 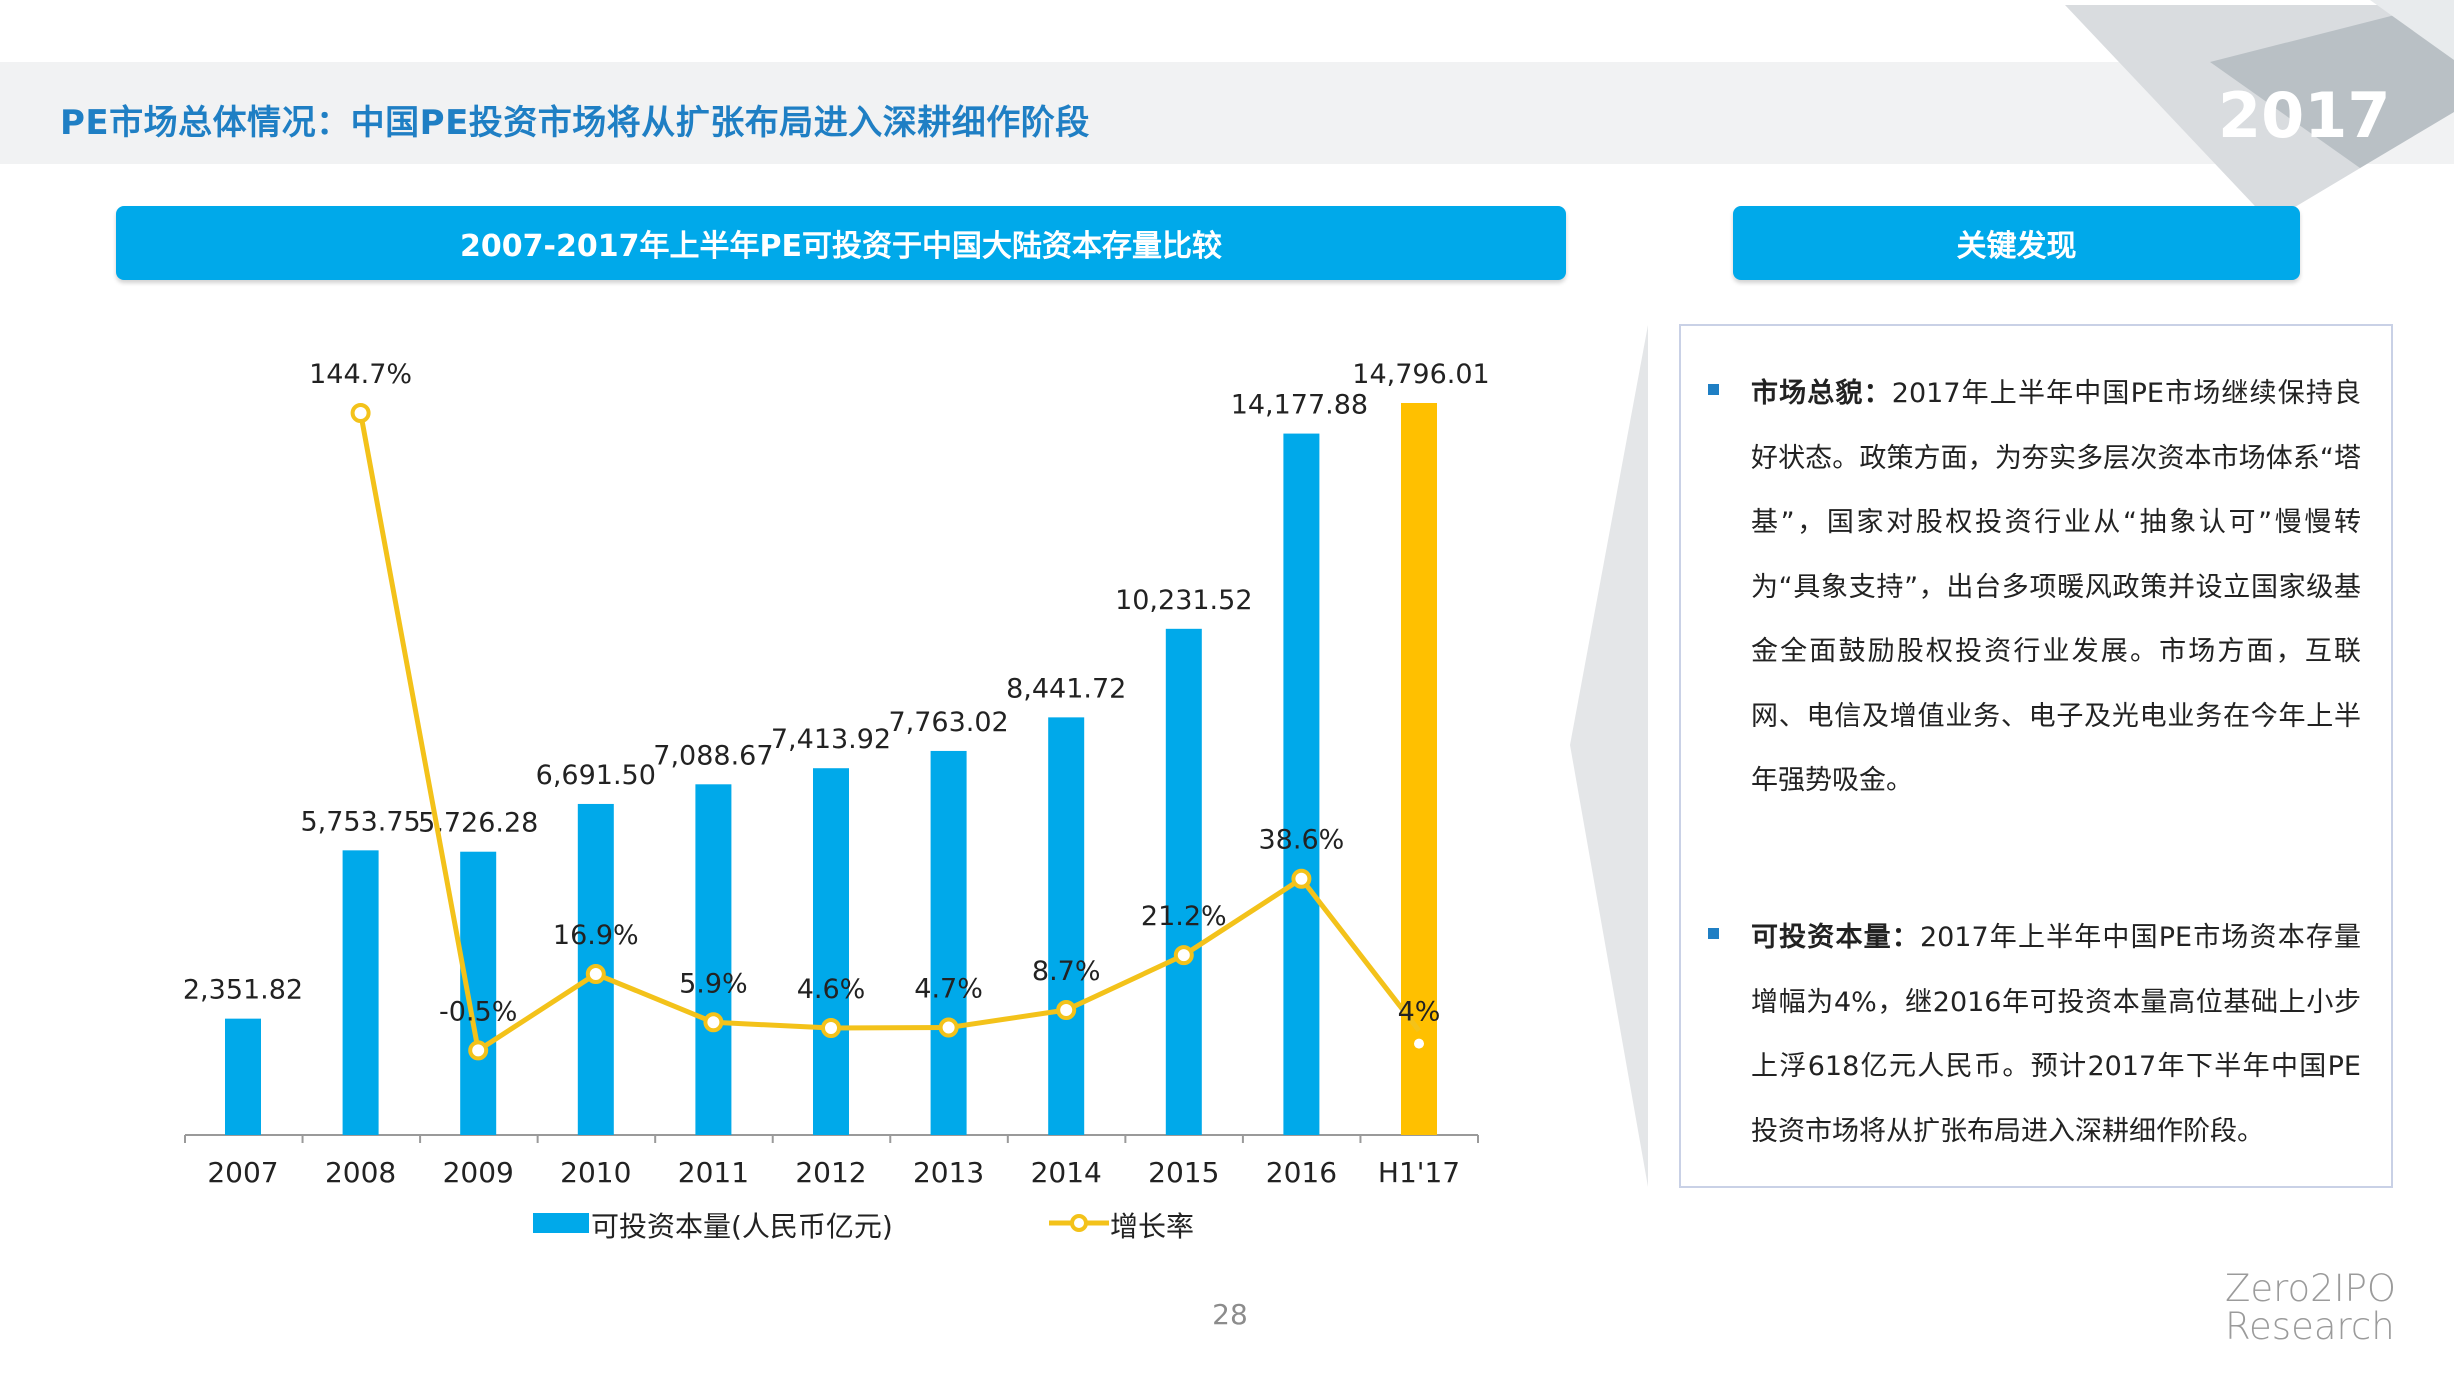 What do you see at coordinates (1183, 881) in the screenshot?
I see `bar-2015` at bounding box center [1183, 881].